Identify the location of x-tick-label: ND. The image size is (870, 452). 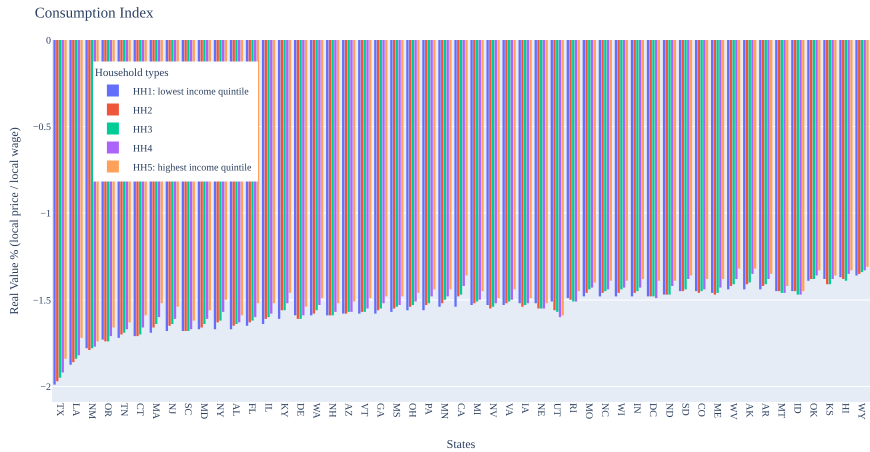
(668, 410).